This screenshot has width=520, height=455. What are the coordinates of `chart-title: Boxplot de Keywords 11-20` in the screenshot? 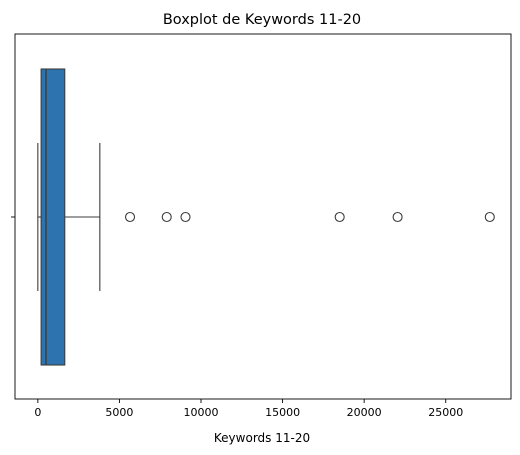 It's located at (262, 20).